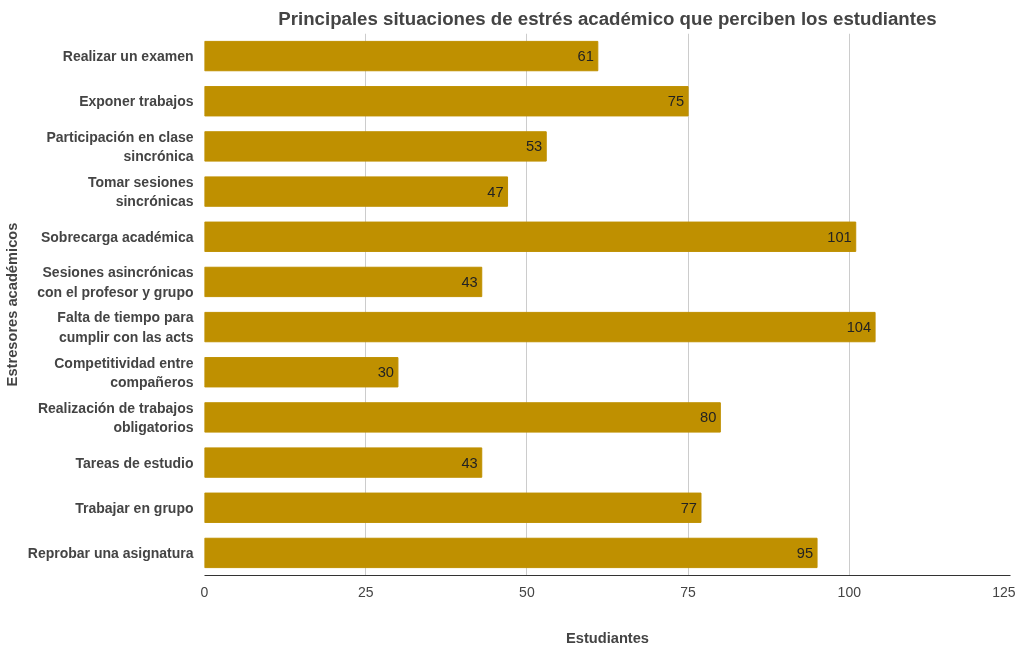 Image resolution: width=1021 pixels, height=654 pixels. I want to click on x-tick-label: 125, so click(1004, 591).